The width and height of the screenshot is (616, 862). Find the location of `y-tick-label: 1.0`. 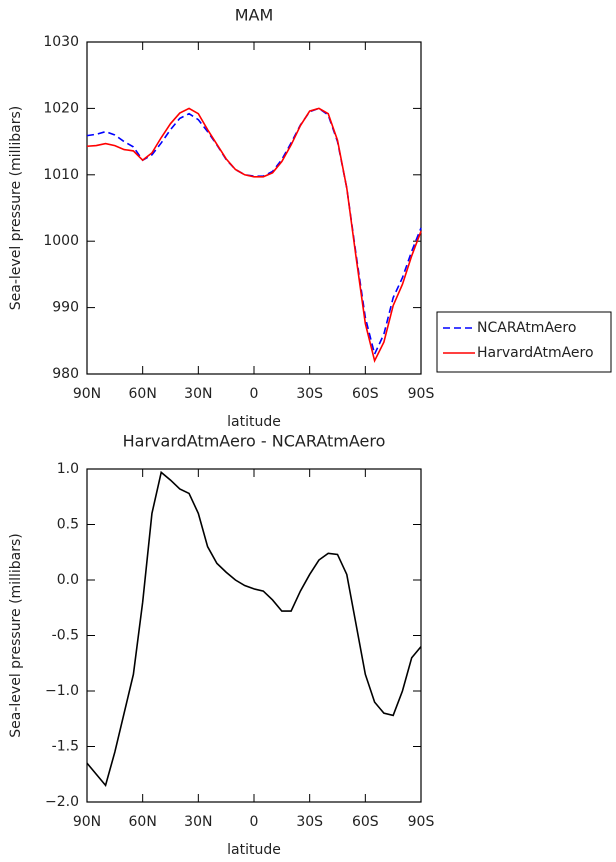

y-tick-label: 1.0 is located at coordinates (68, 469).